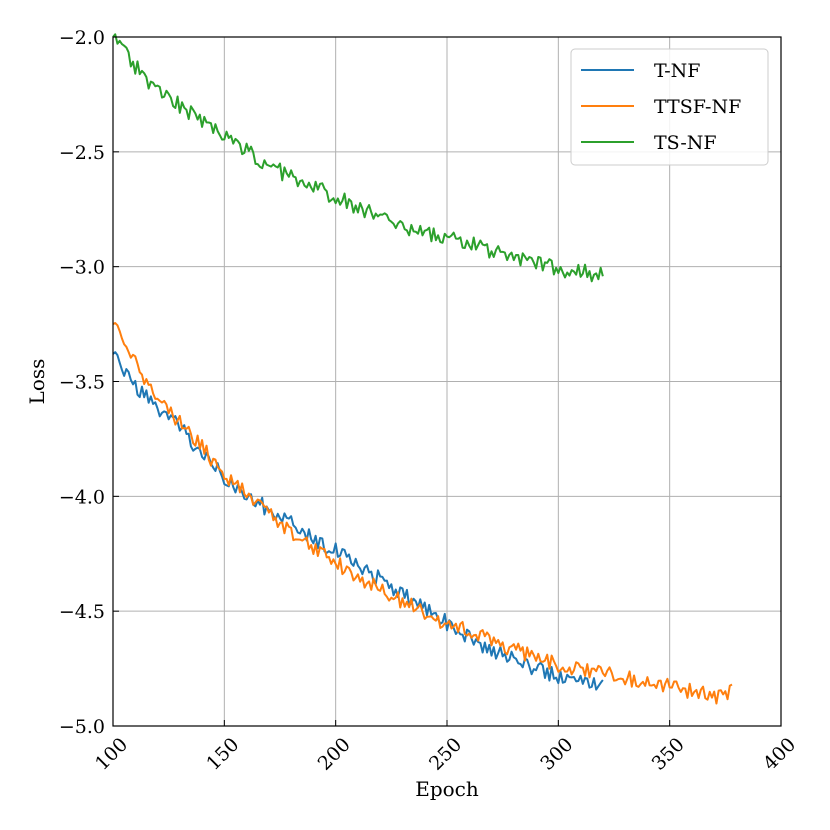 This screenshot has height=830, width=830. What do you see at coordinates (445, 754) in the screenshot?
I see `x-tick-label: 250` at bounding box center [445, 754].